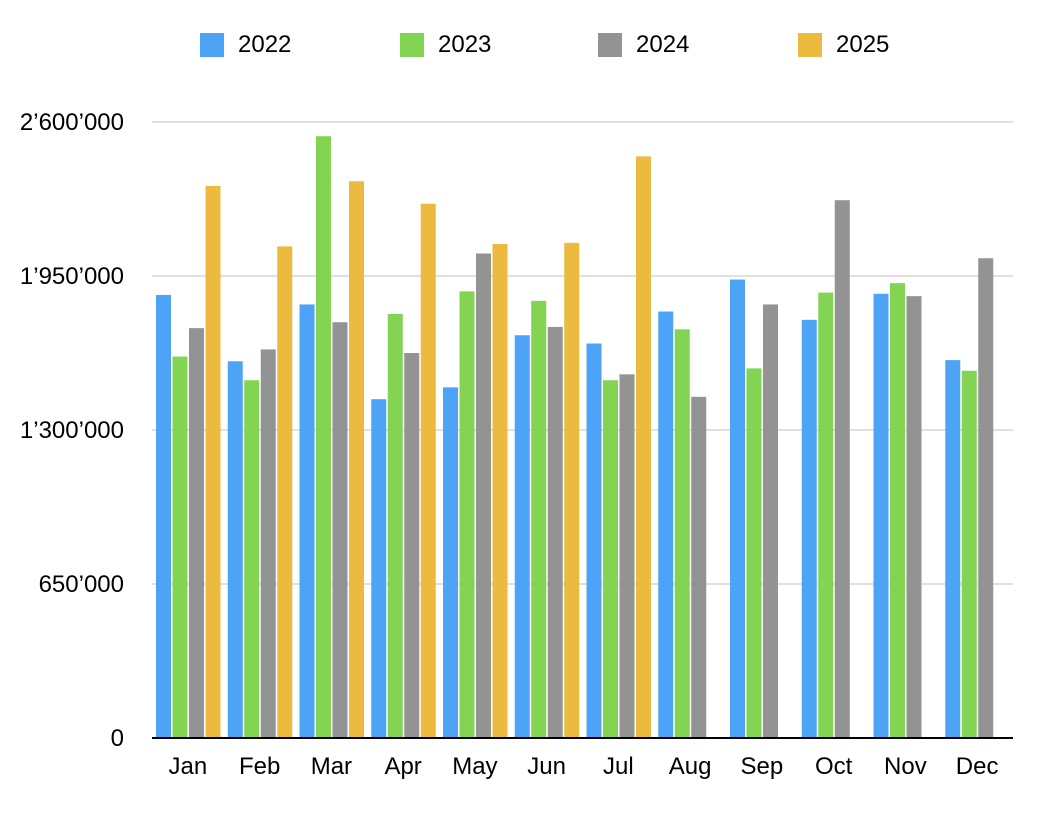  What do you see at coordinates (690, 766) in the screenshot?
I see `x-tick-label: Aug` at bounding box center [690, 766].